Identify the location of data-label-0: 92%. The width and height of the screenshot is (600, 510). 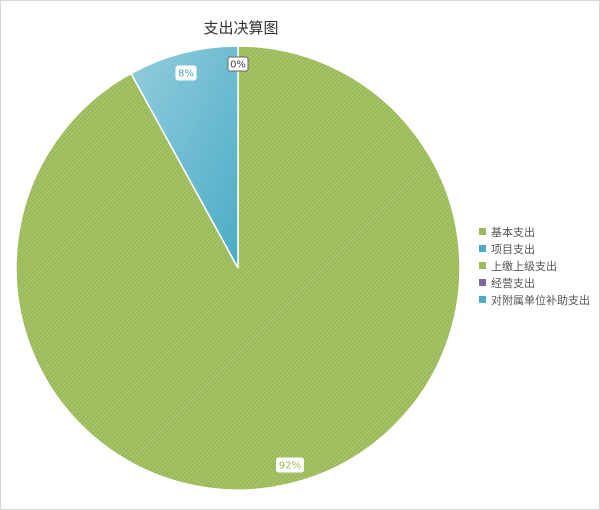
(290, 465).